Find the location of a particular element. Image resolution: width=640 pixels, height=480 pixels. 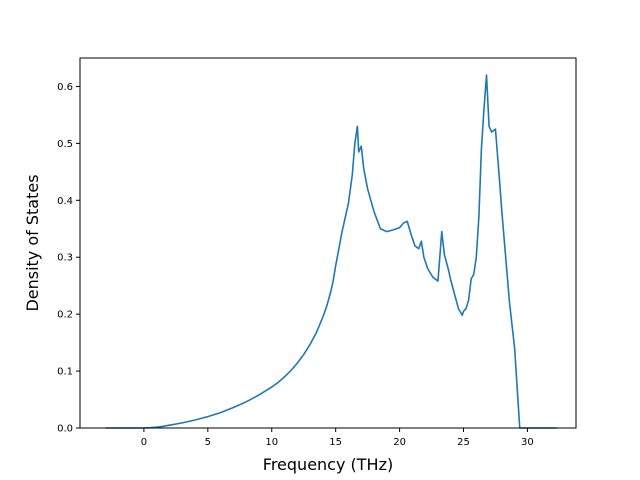

x-tick-label: 5 is located at coordinates (208, 442).